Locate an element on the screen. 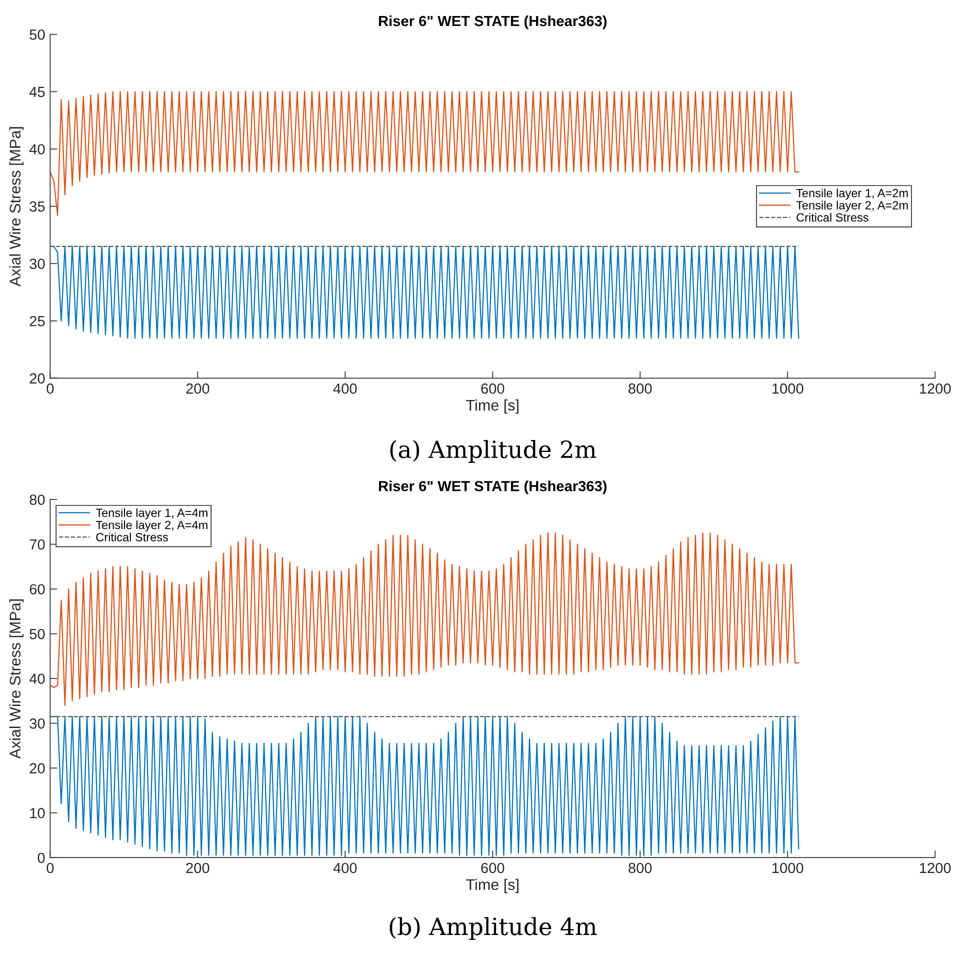 This screenshot has height=955, width=965. line-series is located at coordinates (425, 619).